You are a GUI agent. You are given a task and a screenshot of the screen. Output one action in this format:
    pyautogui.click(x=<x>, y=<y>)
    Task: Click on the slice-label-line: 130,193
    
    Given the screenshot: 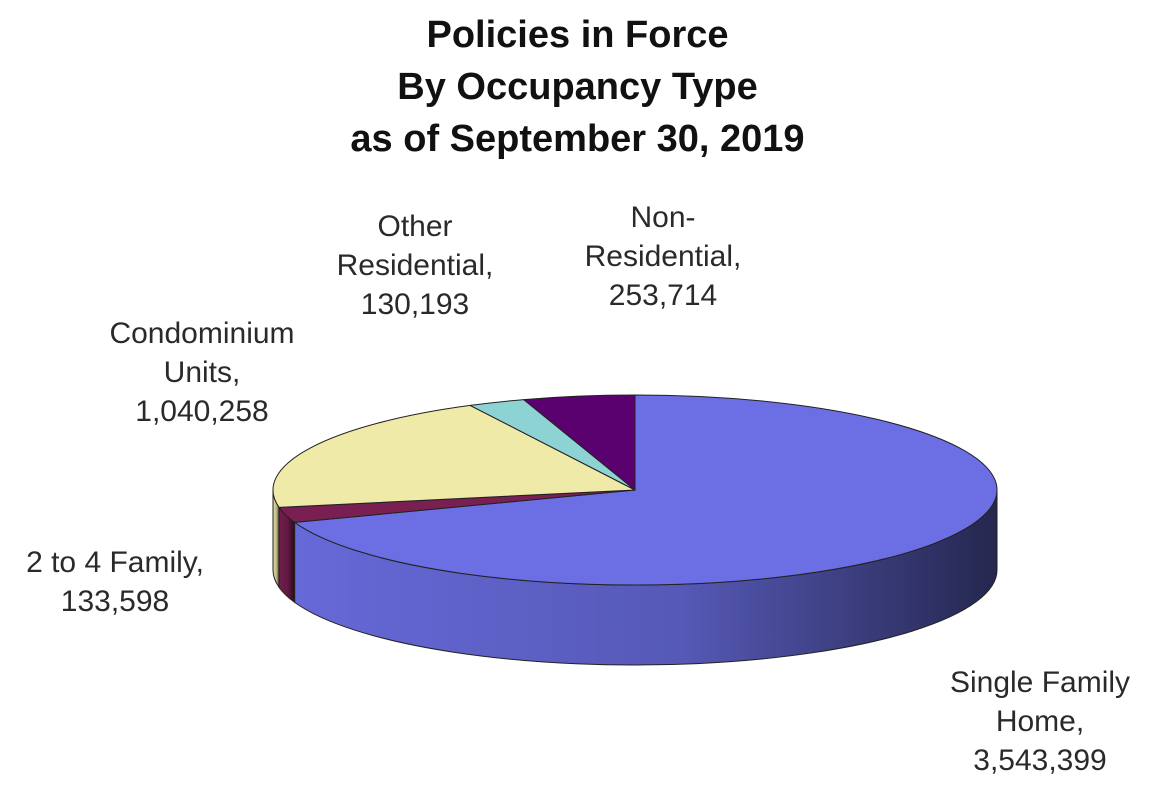 What is the action you would take?
    pyautogui.click(x=415, y=304)
    